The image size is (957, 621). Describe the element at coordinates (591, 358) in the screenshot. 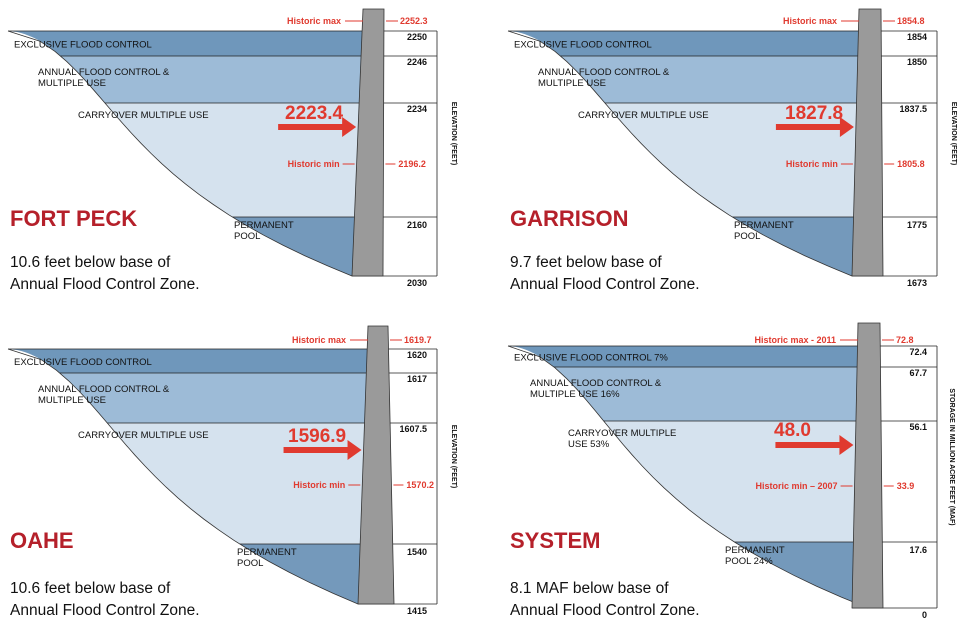

I see `zone-label-exclusive: EXCLUSIVE FLOOD CONTROL 7%` at that location.